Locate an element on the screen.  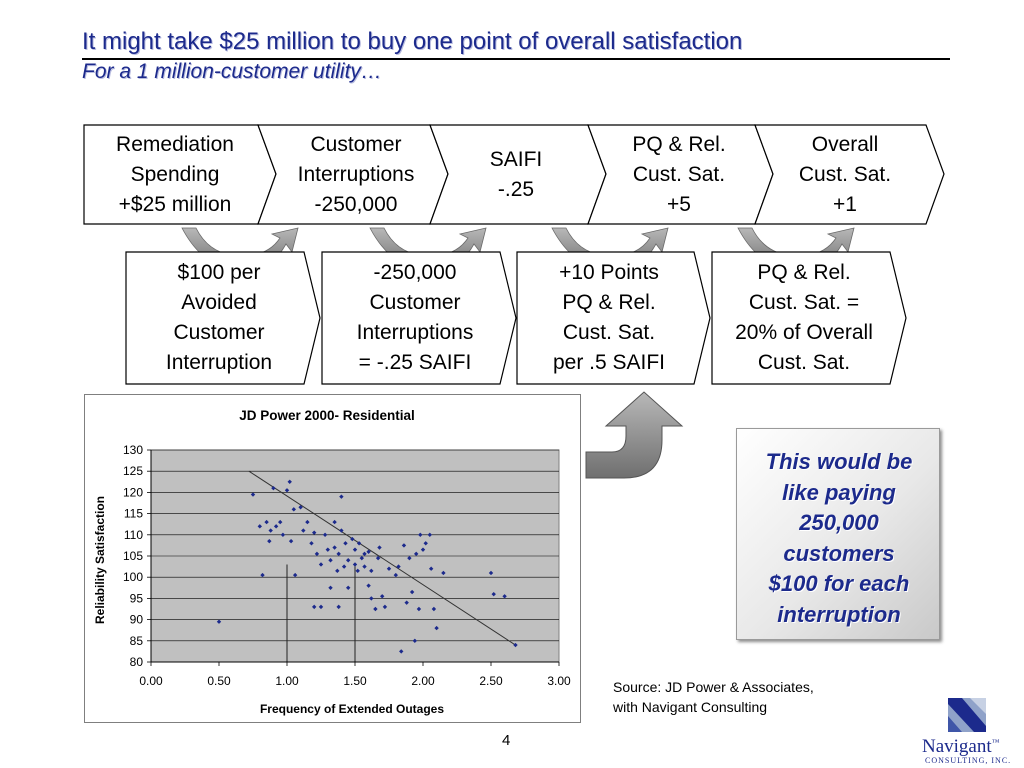
gridlines is located at coordinates (355, 545).